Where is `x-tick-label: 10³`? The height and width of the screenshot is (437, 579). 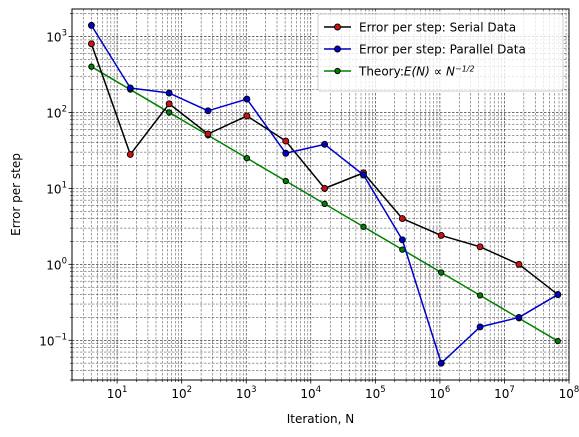
x-tick-label: 10³ is located at coordinates (246, 393).